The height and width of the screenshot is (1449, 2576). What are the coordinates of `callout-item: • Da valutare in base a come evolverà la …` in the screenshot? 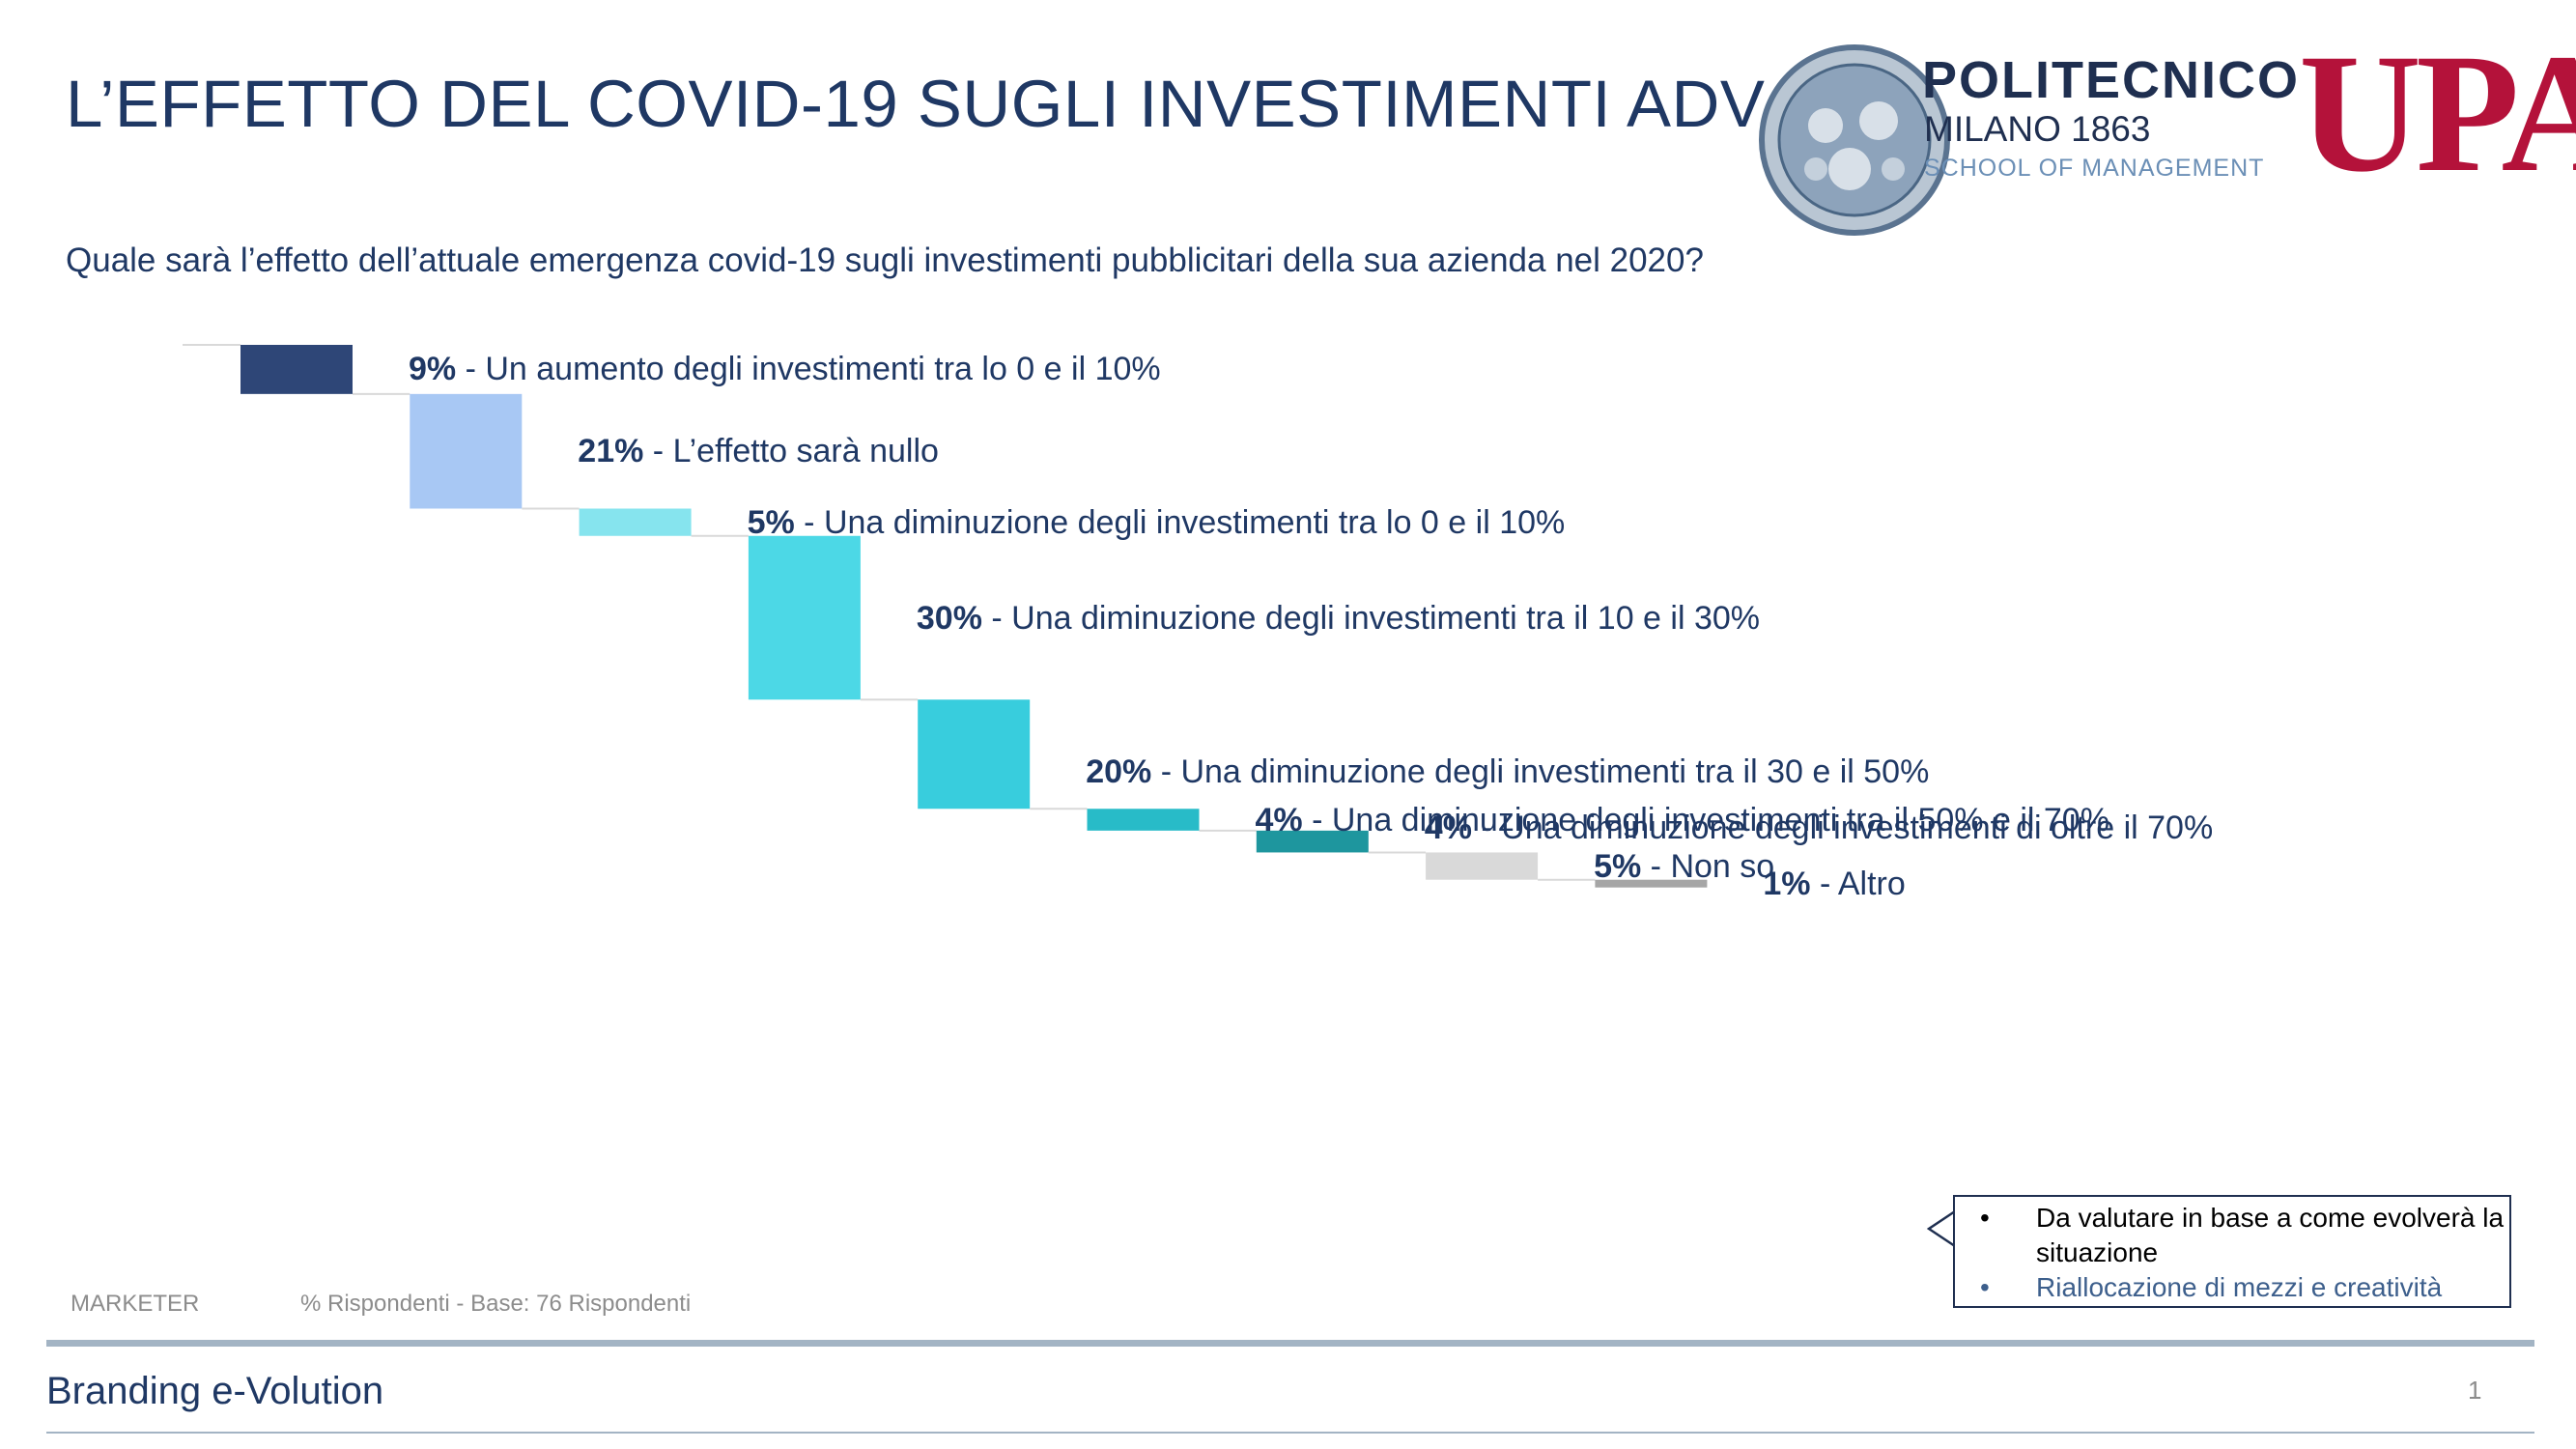 It's located at (2242, 1235).